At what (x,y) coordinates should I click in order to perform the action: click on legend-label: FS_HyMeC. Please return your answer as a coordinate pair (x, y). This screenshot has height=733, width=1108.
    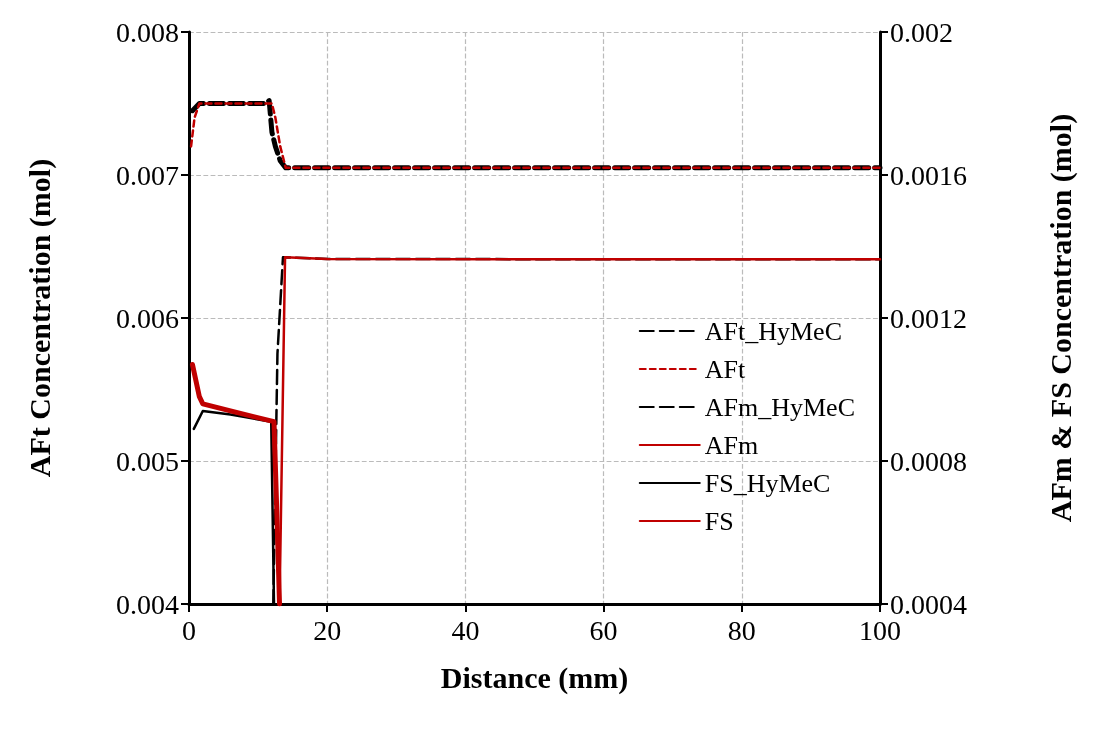
    Looking at the image, I should click on (767, 483).